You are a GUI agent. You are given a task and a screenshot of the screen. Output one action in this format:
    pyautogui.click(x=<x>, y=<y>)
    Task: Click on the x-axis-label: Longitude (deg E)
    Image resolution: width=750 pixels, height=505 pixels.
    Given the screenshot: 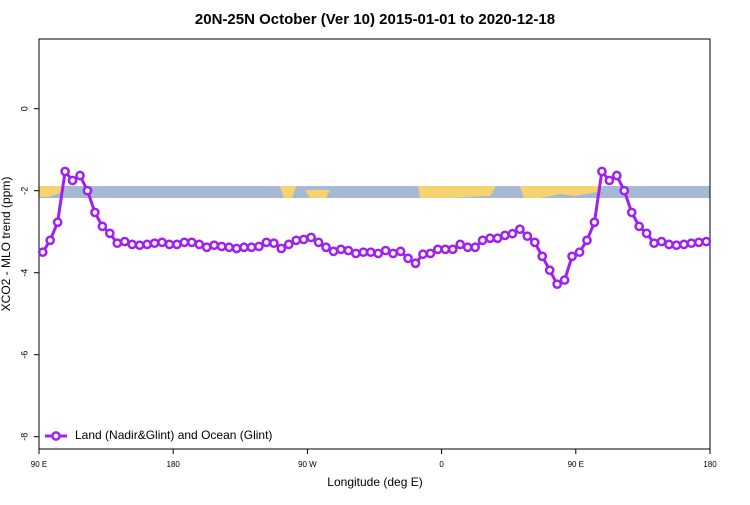 What is the action you would take?
    pyautogui.click(x=374, y=482)
    